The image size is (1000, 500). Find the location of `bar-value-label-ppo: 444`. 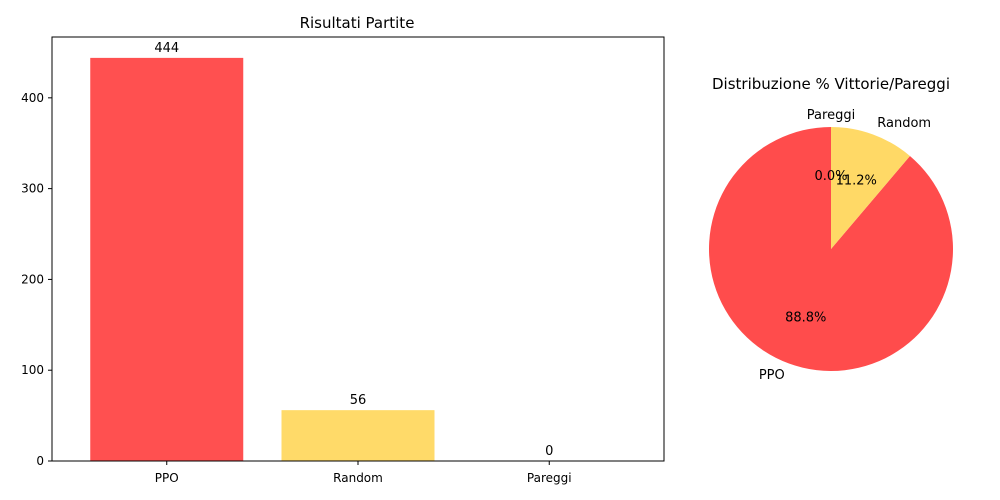

bar-value-label-ppo: 444 is located at coordinates (166, 48).